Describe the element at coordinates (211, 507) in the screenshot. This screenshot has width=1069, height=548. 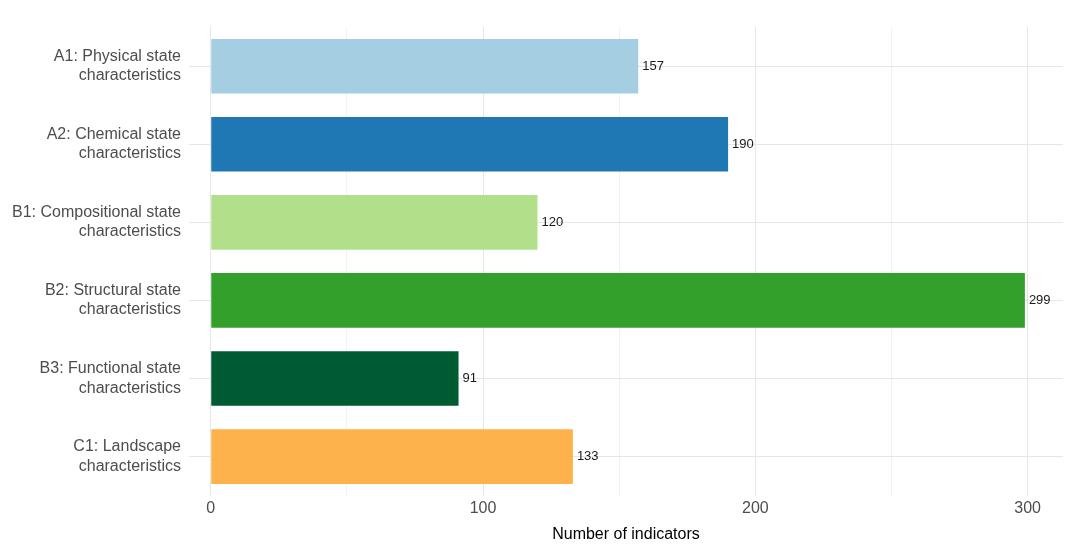
I see `x-tick-label: 0` at that location.